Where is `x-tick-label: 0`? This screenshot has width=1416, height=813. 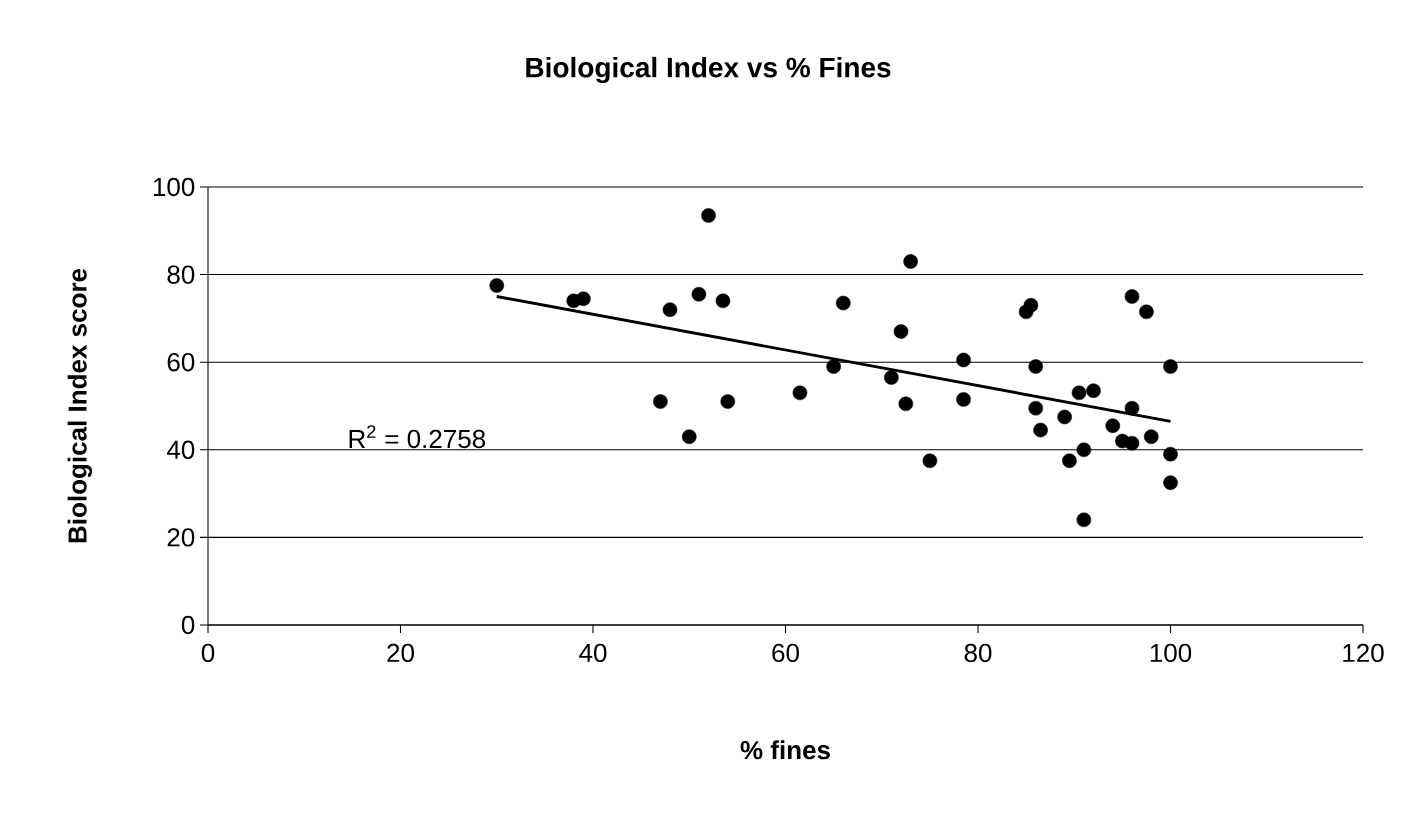 x-tick-label: 0 is located at coordinates (208, 653).